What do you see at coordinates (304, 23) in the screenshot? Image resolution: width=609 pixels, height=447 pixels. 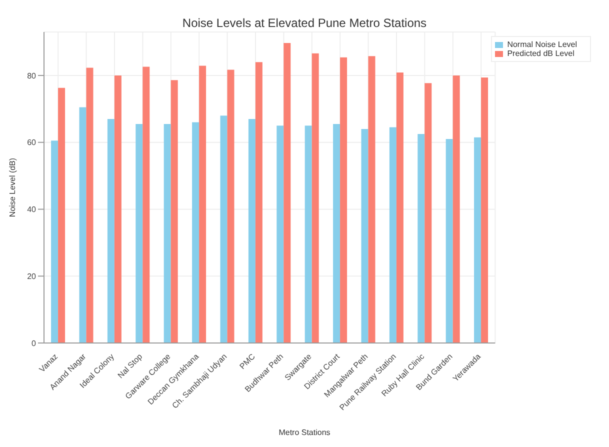 I see `chart-title: Noise Levels at Elevated Pune Metro Stations` at bounding box center [304, 23].